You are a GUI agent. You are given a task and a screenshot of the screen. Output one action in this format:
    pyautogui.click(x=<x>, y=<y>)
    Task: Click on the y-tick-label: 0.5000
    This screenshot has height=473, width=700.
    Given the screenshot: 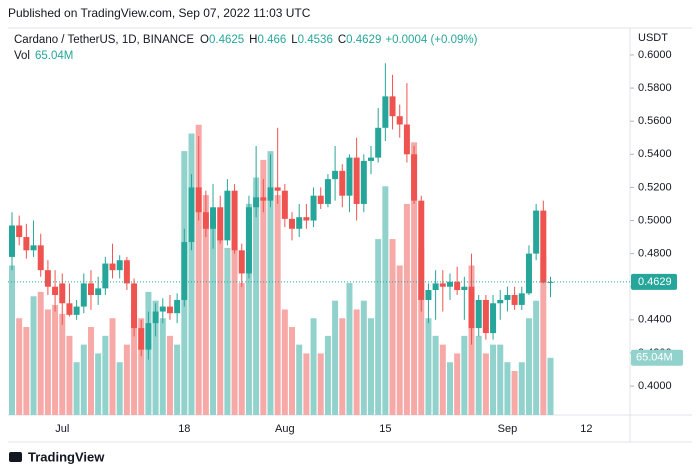 What is the action you would take?
    pyautogui.click(x=655, y=220)
    